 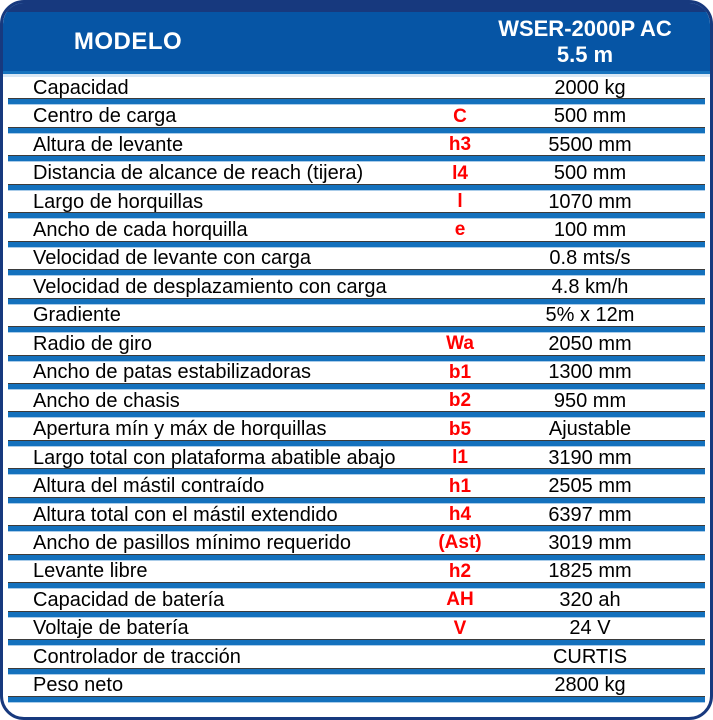 What do you see at coordinates (172, 372) in the screenshot?
I see `spec-label: Ancho de patas estabilizadoras` at bounding box center [172, 372].